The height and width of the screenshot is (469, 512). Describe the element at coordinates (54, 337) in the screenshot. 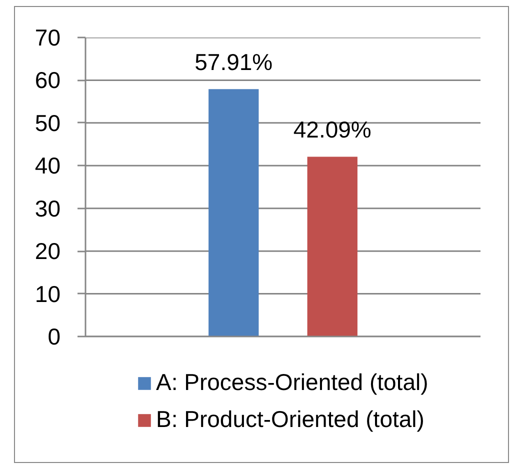

I see `y-tick-label: 0` at that location.